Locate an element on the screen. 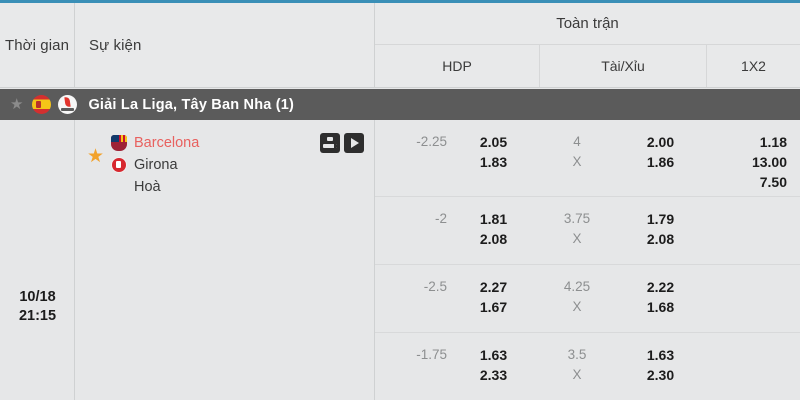  ou-line-values: 3.75 X is located at coordinates (577, 236).